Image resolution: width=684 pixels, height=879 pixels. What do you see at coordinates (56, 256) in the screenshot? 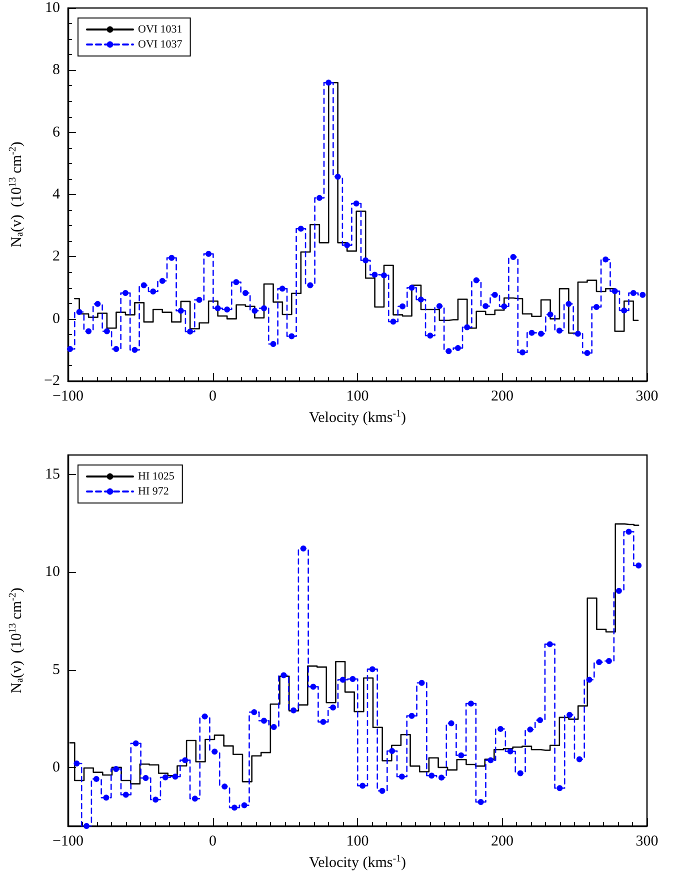
I see `y-tick-label: 2` at bounding box center [56, 256].